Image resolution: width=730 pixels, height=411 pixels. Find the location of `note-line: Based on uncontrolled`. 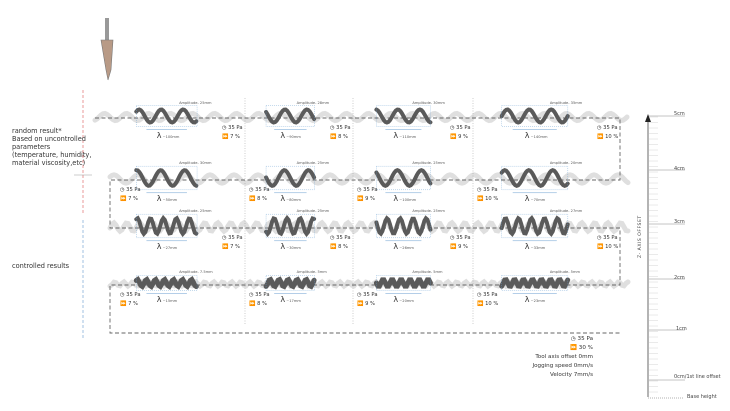

note-line: Based on uncontrolled is located at coordinates (49, 139).